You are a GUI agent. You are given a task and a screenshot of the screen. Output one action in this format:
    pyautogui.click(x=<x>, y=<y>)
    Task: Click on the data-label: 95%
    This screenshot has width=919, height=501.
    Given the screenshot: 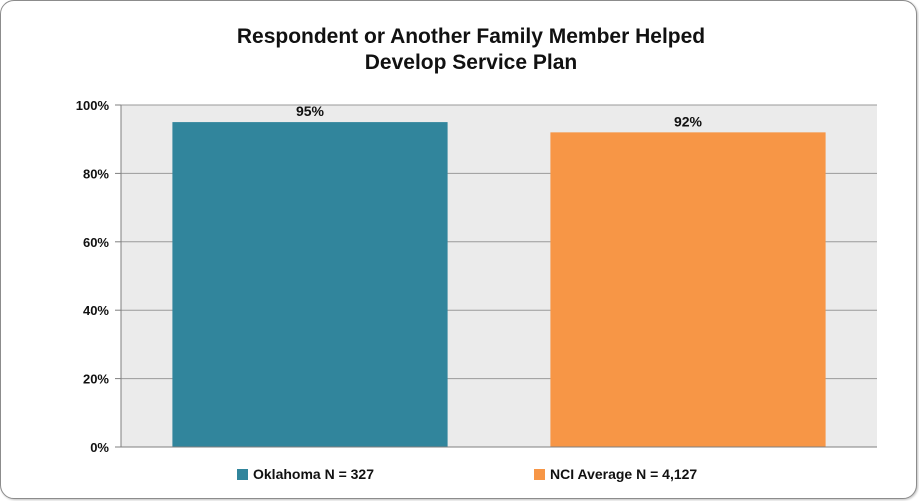 What is the action you would take?
    pyautogui.click(x=310, y=111)
    